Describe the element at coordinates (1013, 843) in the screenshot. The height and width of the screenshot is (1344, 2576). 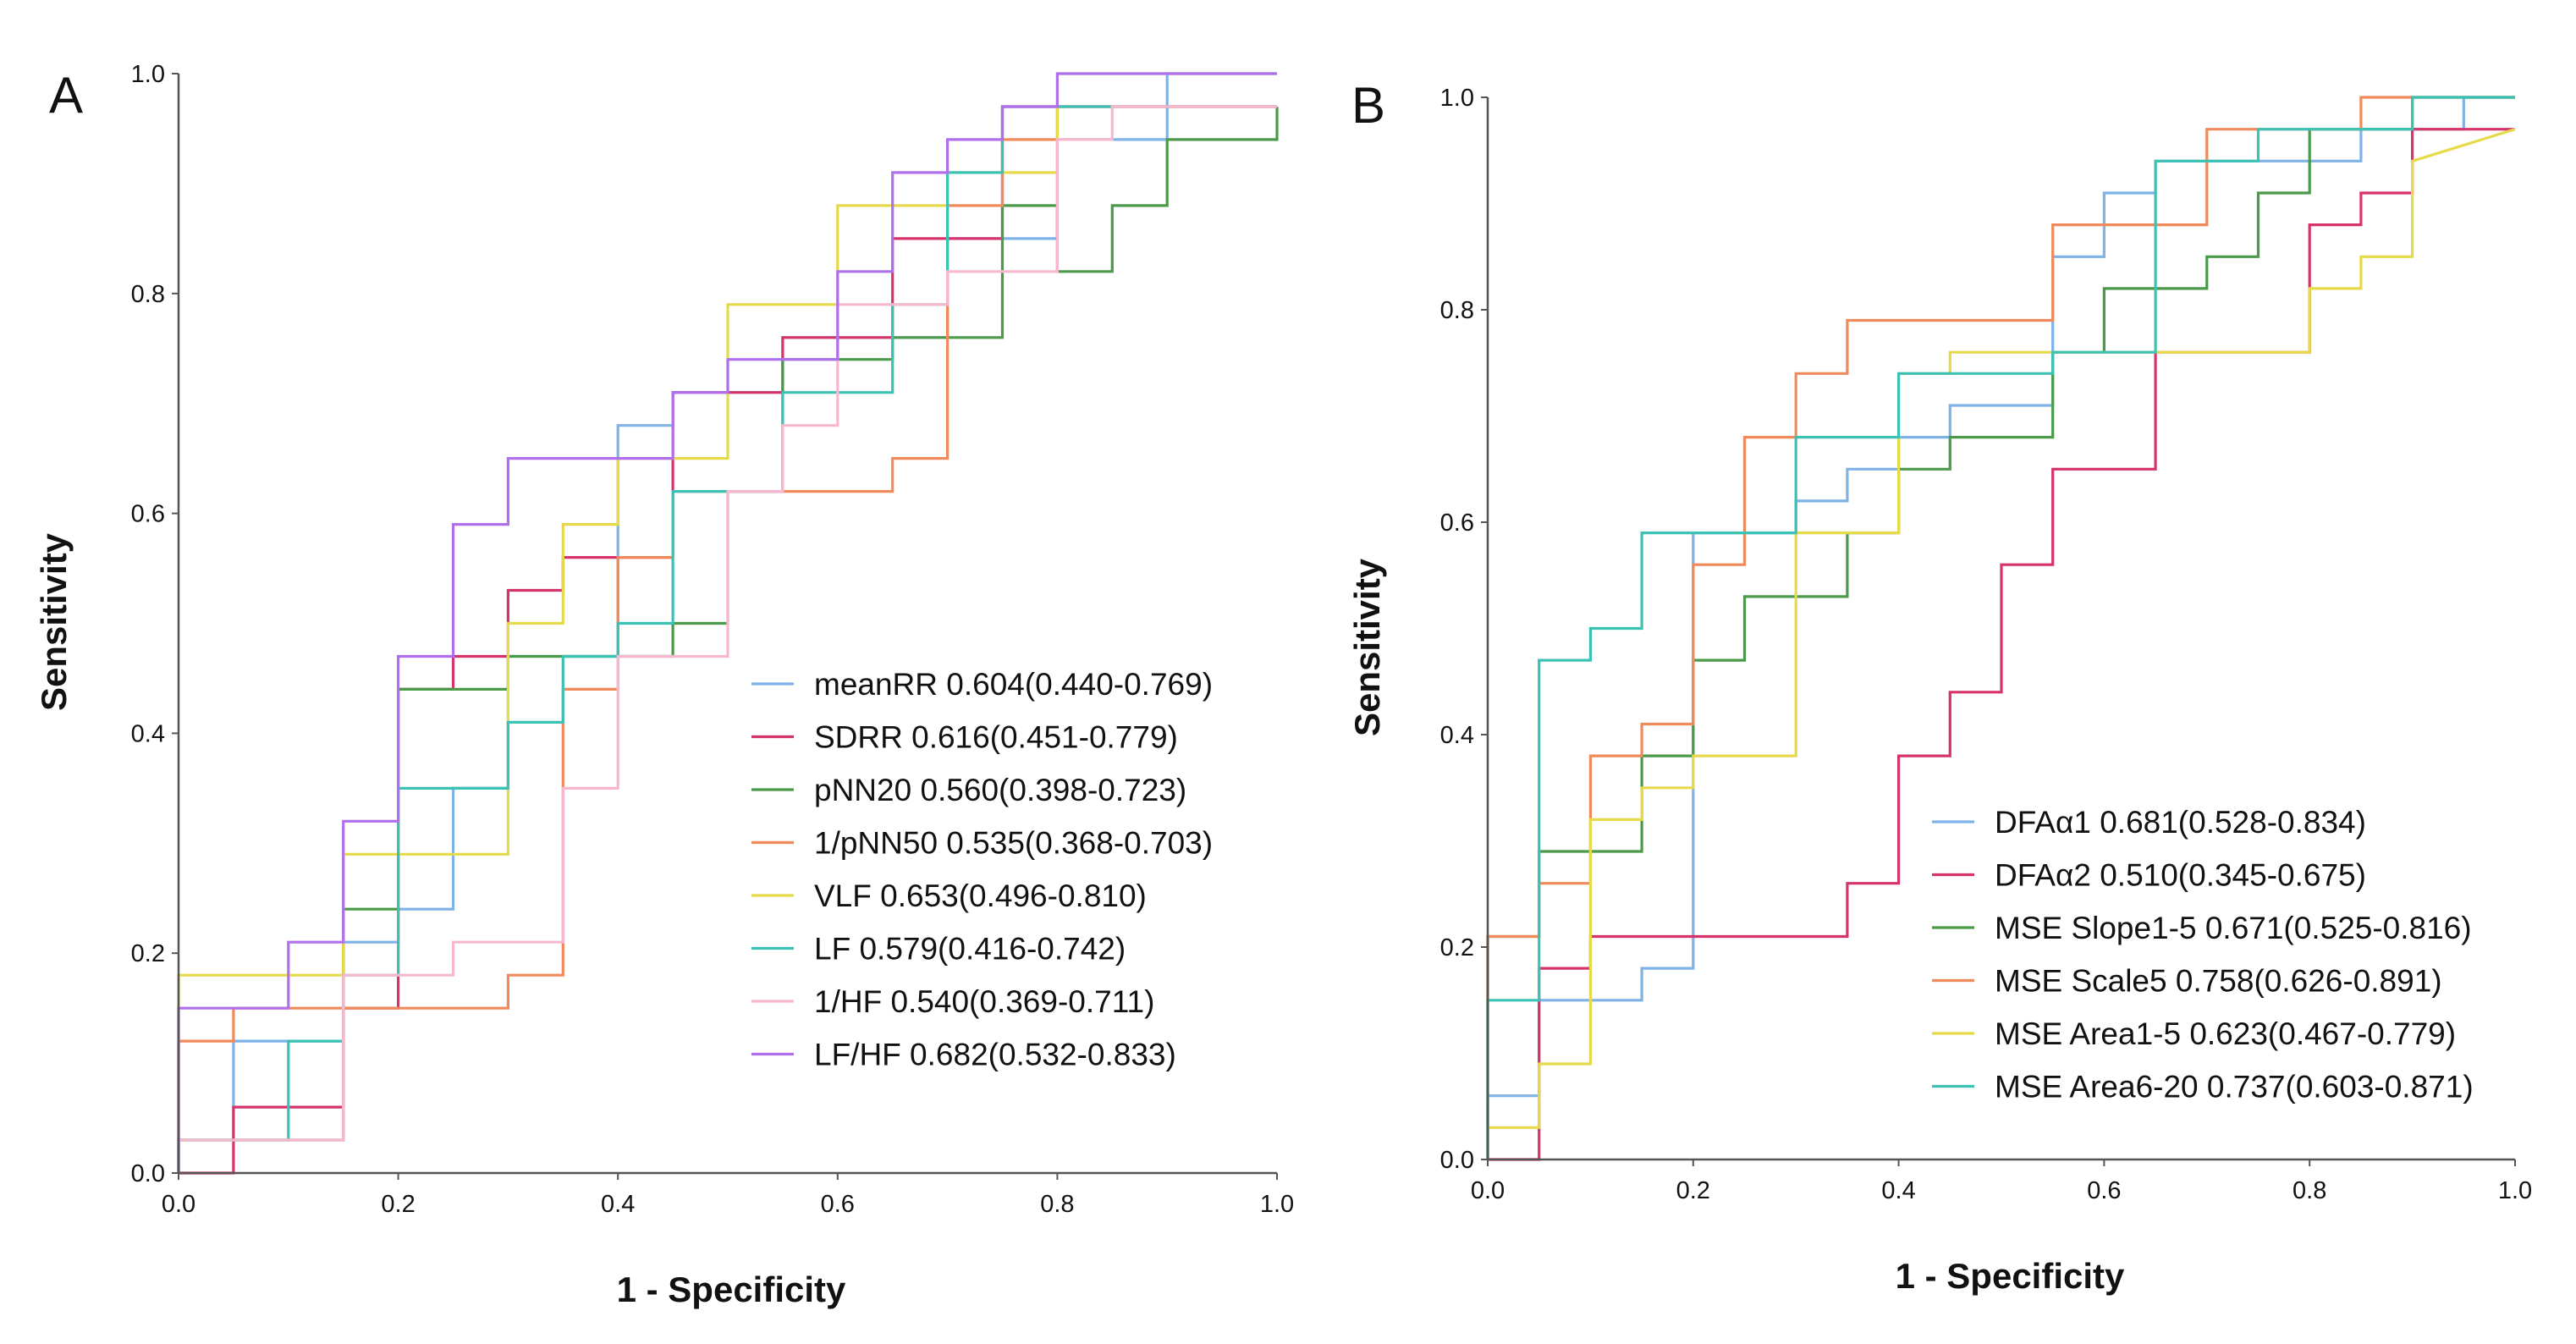
I see `legend-label-a: 1/pNN50 0.535(0.368-0.703)` at that location.